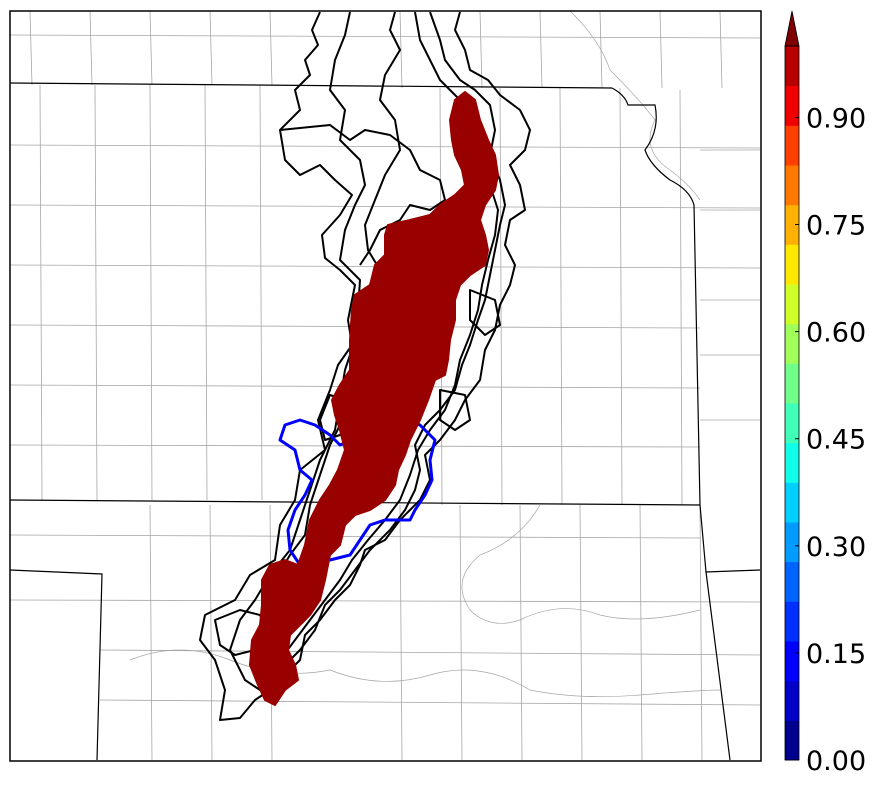  I want to click on colorbar-tick-label: 0.30, so click(836, 547).